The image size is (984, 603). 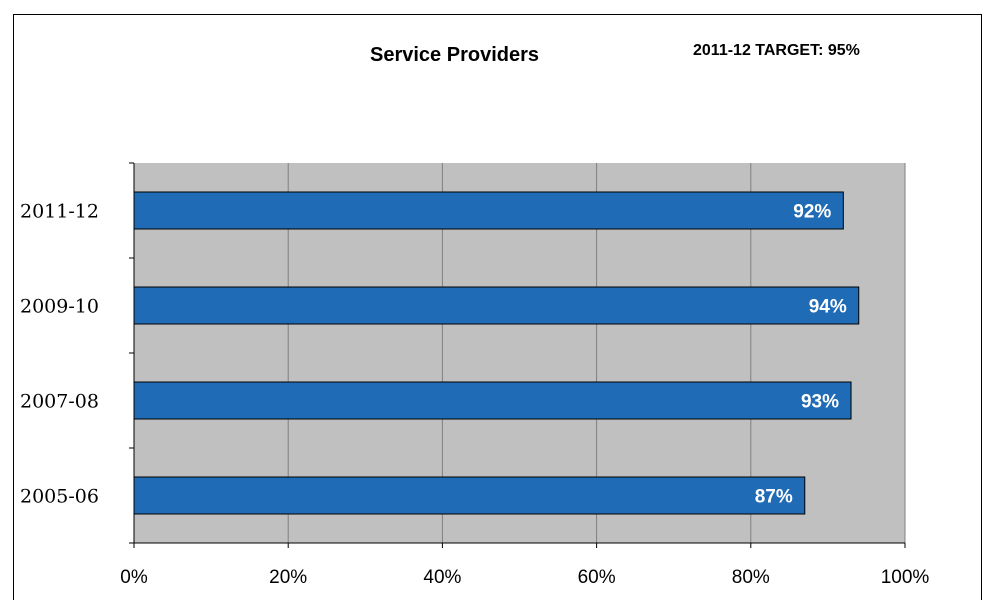 I want to click on category-labels: 2011-12 2009-10 2007-08 2005-06, so click(x=59, y=354).